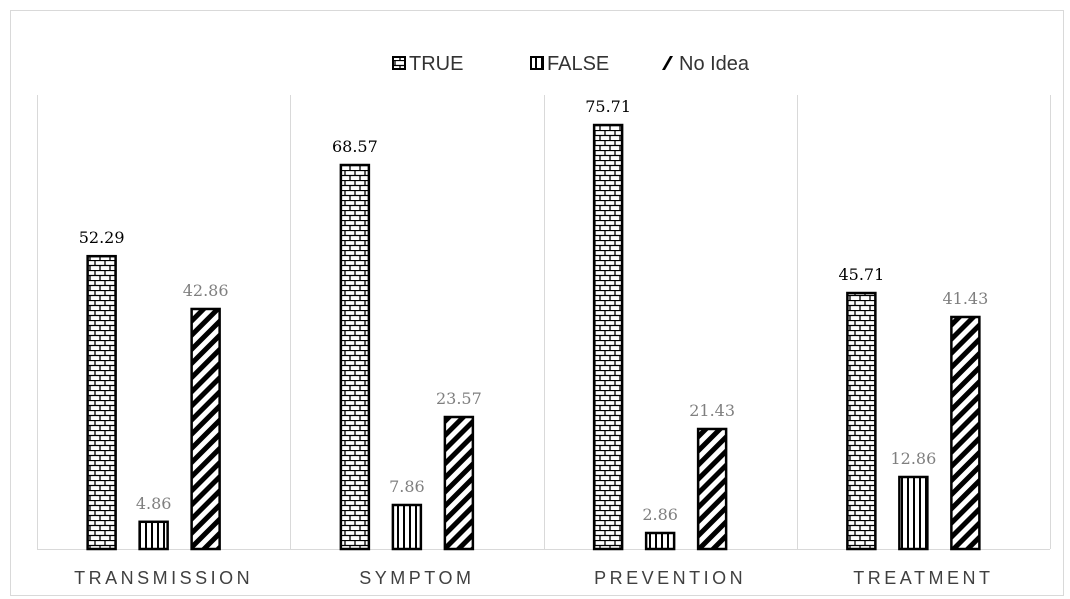  Describe the element at coordinates (923, 578) in the screenshot. I see `category-label-treatment: TREATMENT` at that location.